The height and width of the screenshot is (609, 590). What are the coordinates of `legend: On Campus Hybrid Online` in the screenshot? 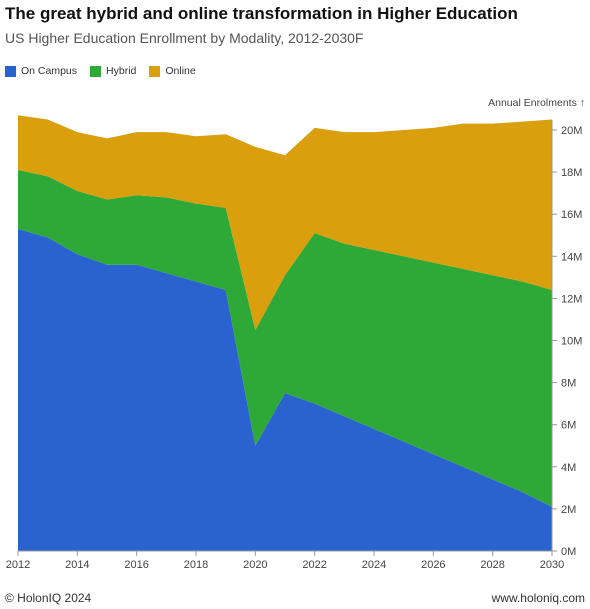 It's located at (100, 71).